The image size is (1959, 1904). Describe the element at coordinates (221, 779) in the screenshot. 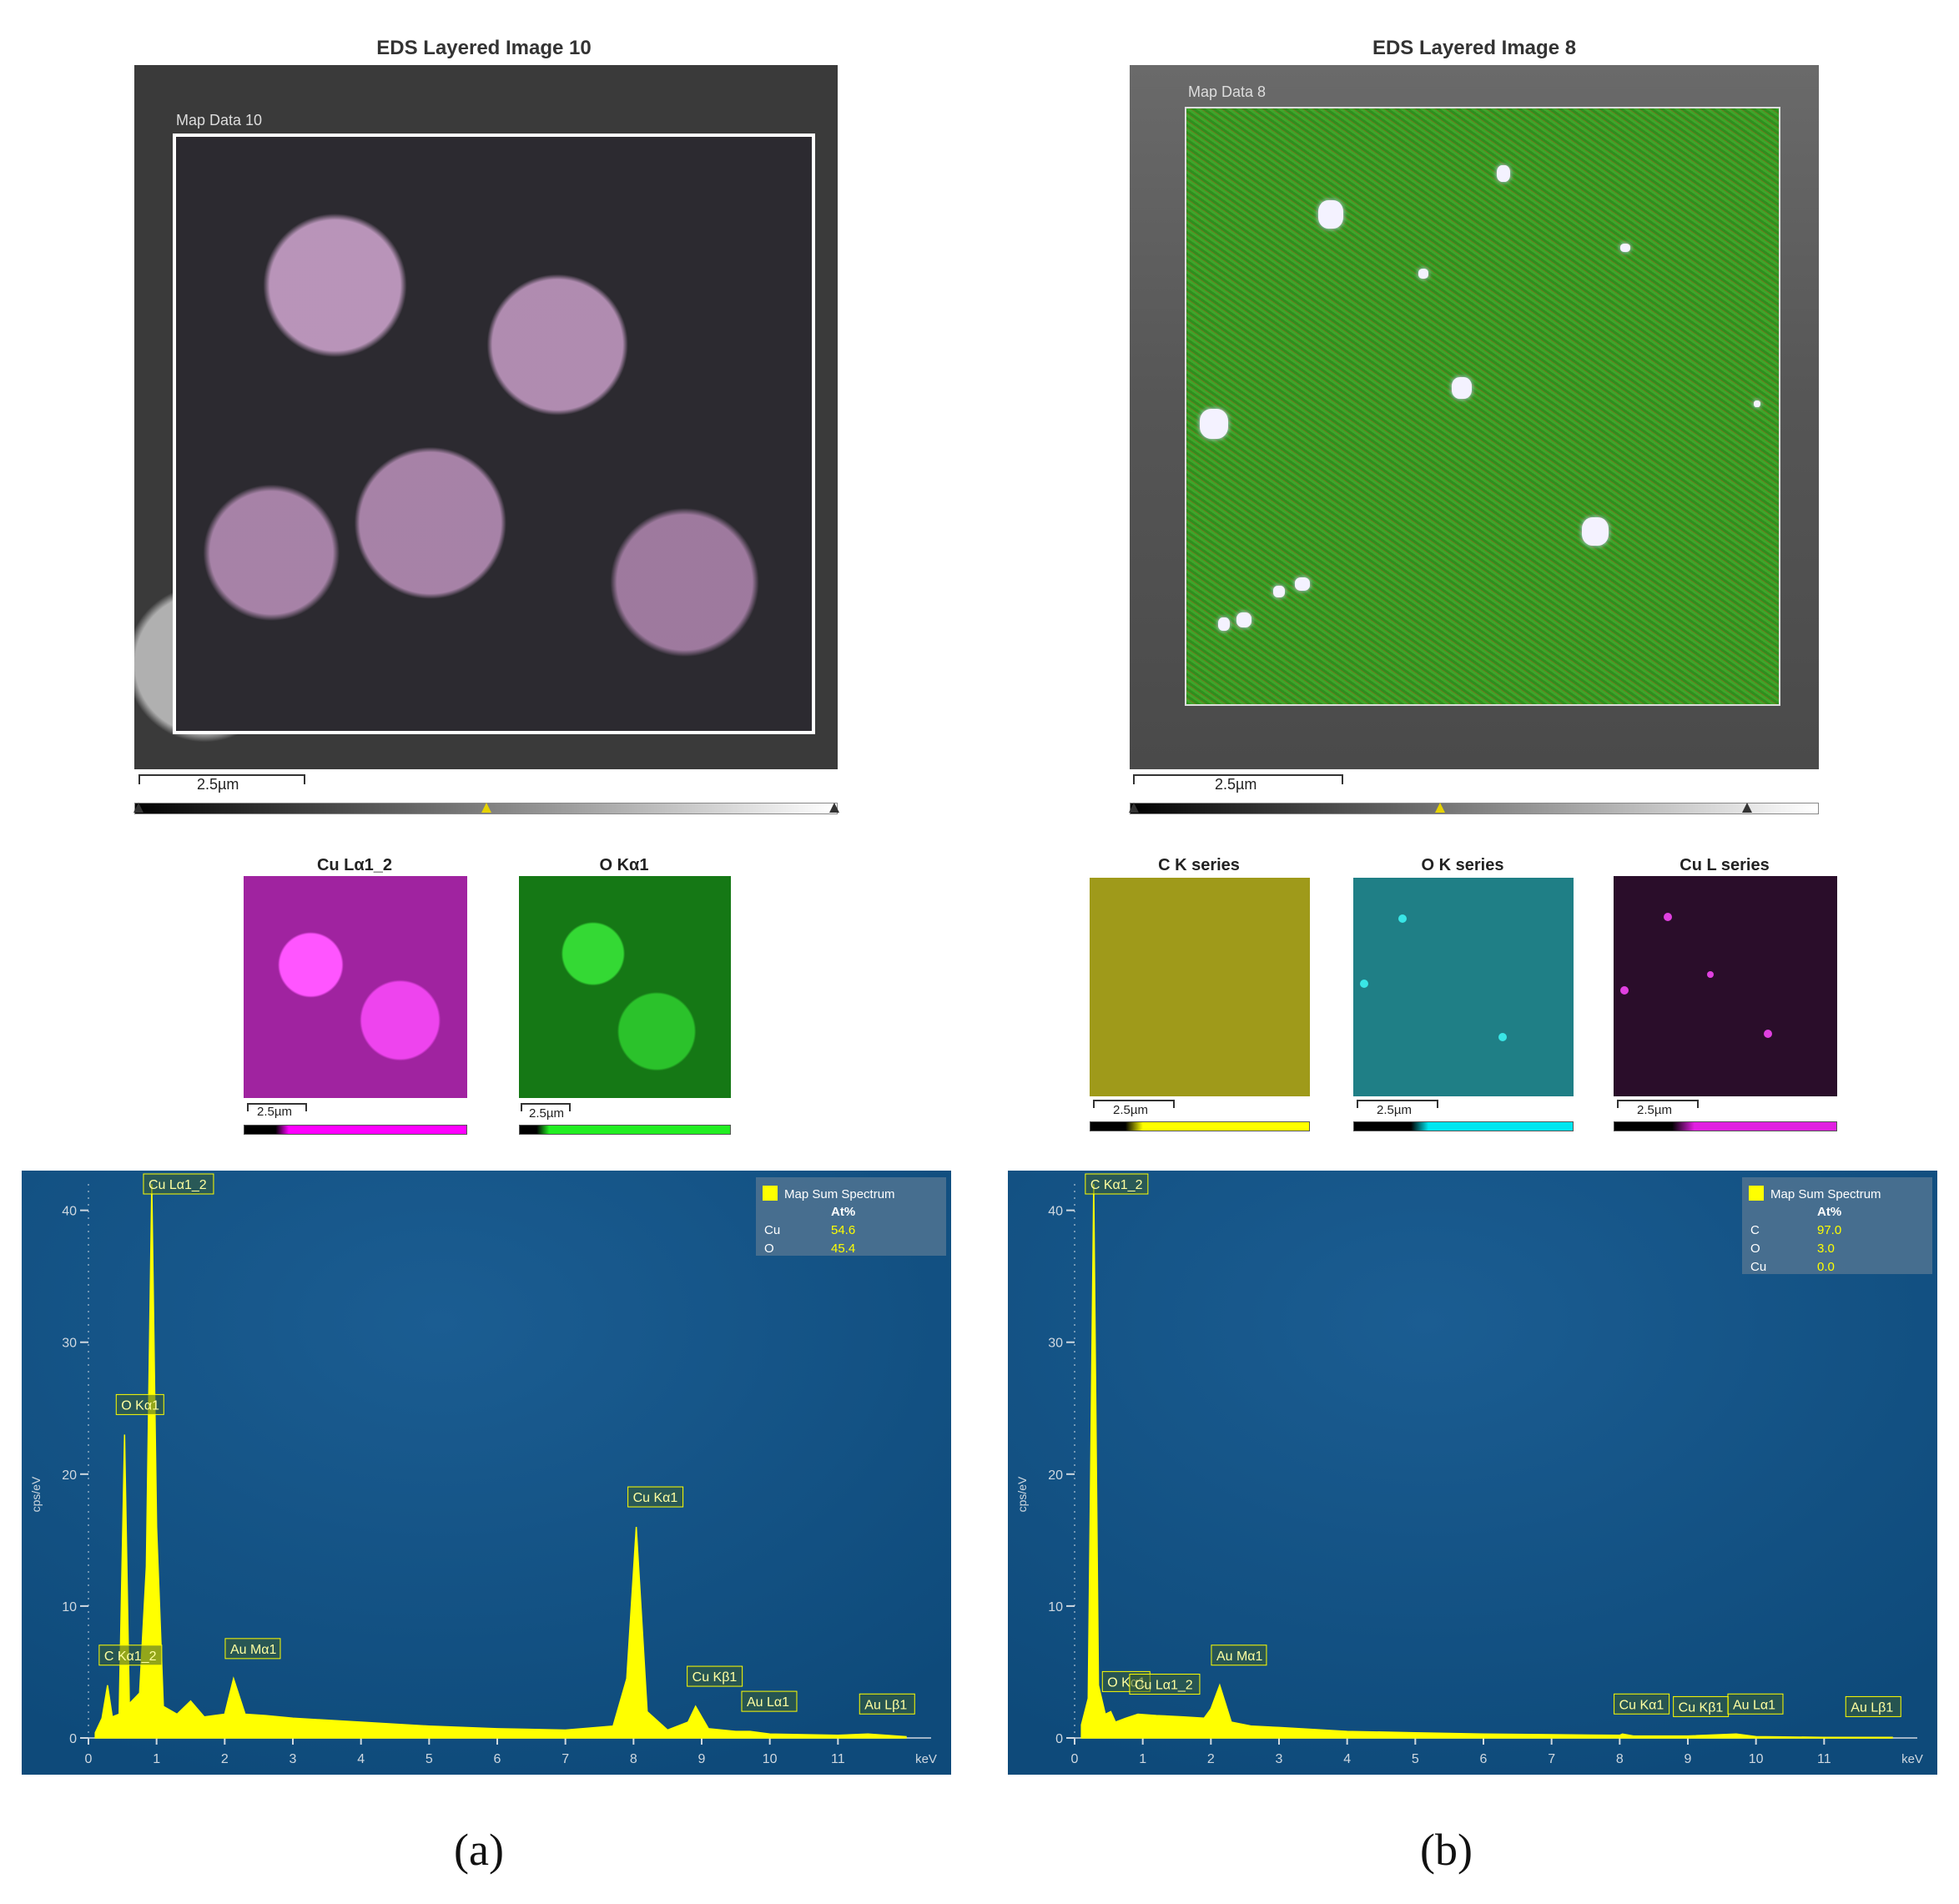

I see `scale-bar-a` at that location.